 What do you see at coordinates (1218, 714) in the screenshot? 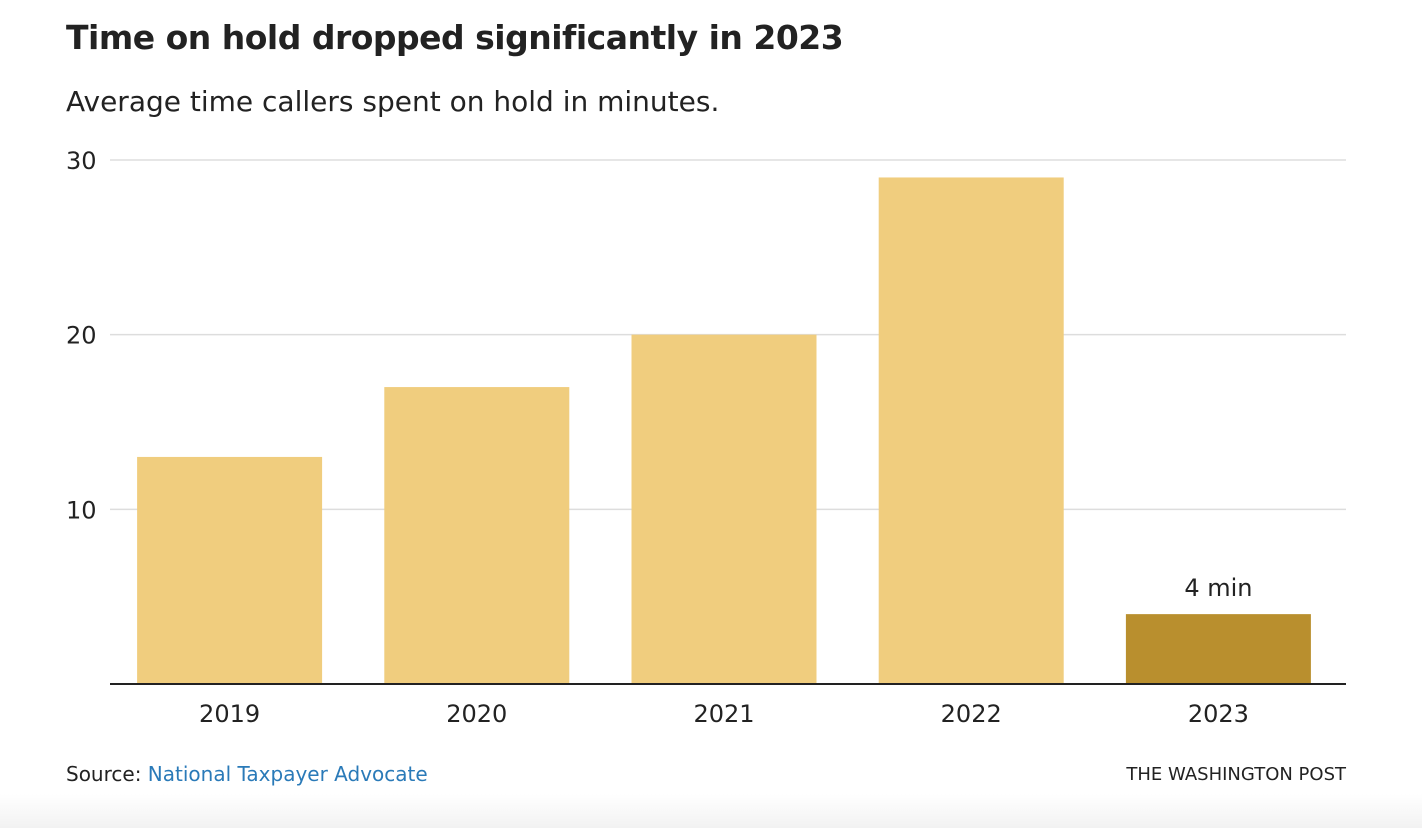
I see `x-tick-label-2023: 2023` at bounding box center [1218, 714].